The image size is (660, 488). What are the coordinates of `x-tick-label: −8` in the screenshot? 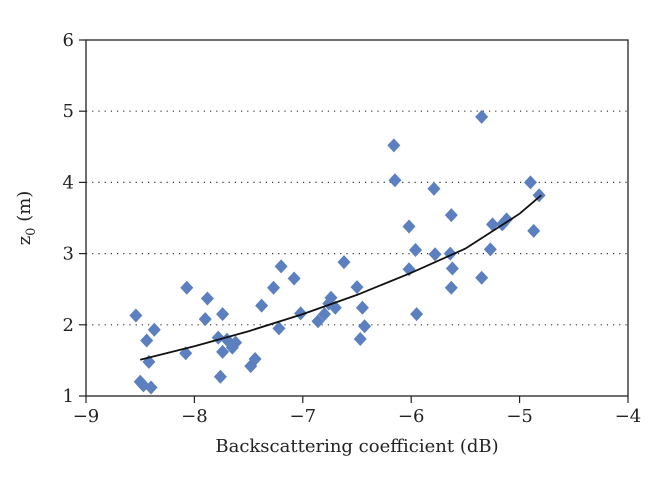 It's located at (194, 416).